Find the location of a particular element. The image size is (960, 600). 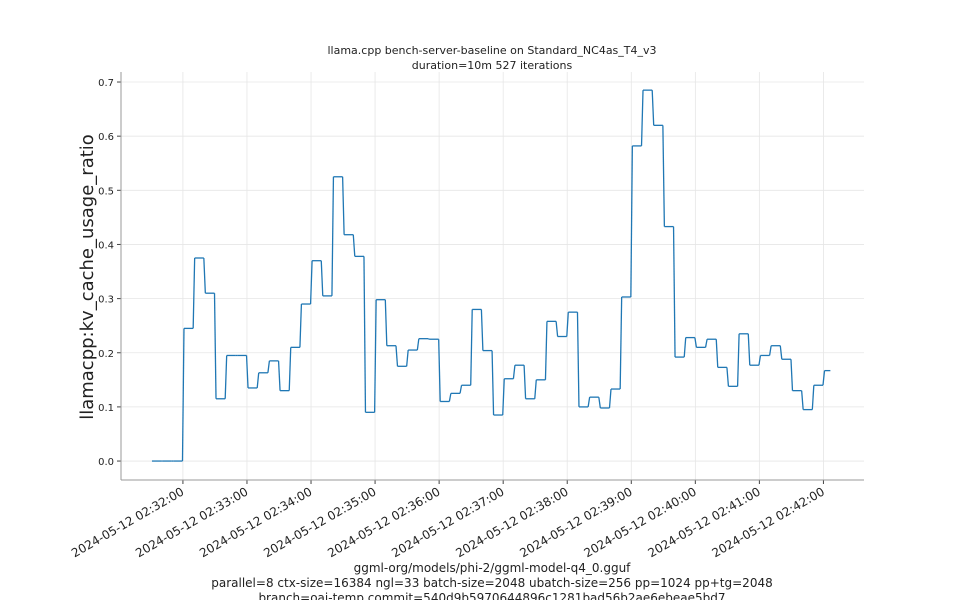

x-tick-label: 2024-05-12 02:33:00 is located at coordinates (191, 522).